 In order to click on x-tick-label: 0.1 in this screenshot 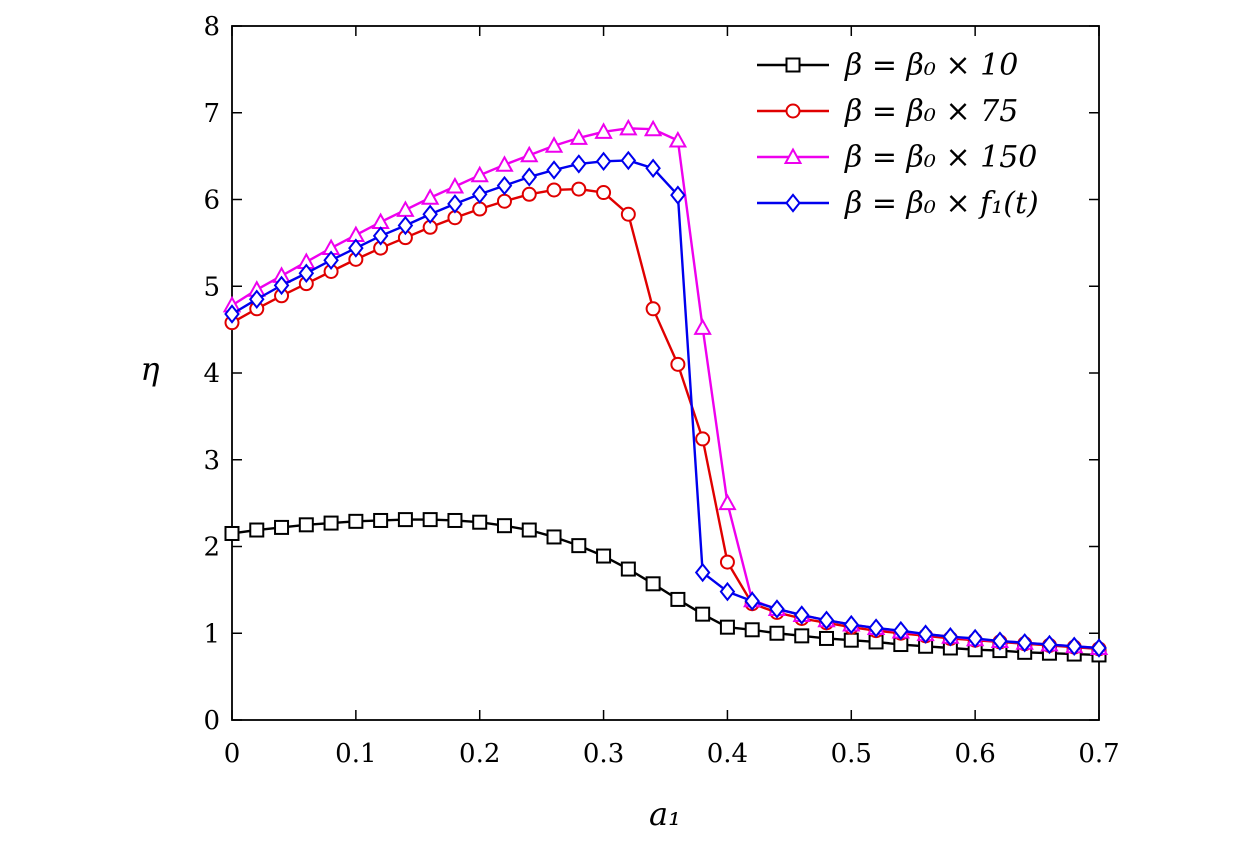, I will do `click(355, 754)`.